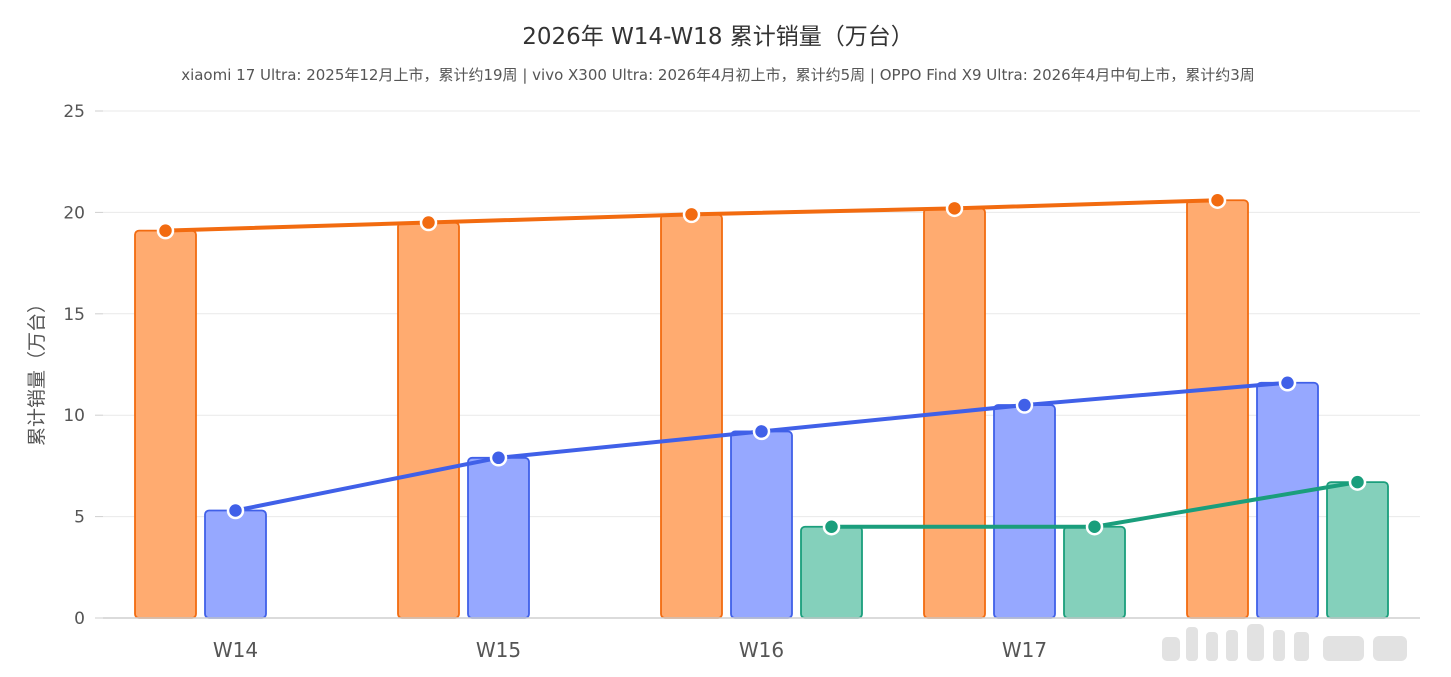 The height and width of the screenshot is (677, 1451). What do you see at coordinates (630, 650) in the screenshot?
I see `x-axis-ticks: W14 W15 W16 W17` at bounding box center [630, 650].